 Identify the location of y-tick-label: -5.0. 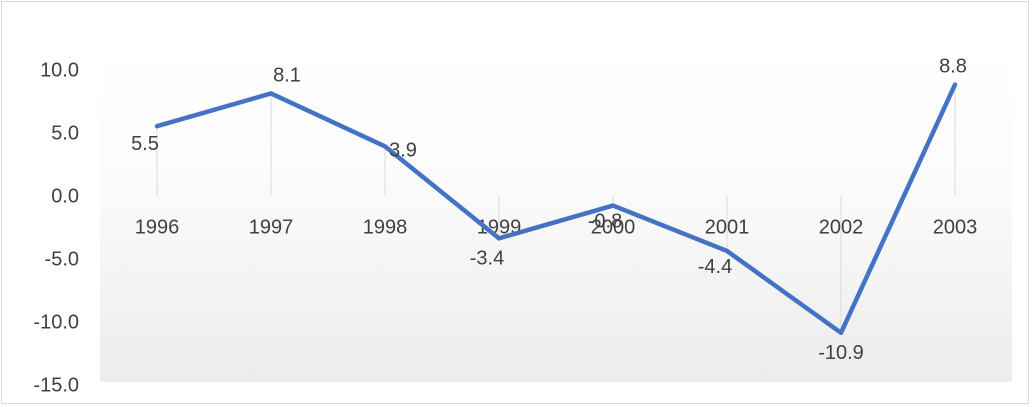
(62, 260).